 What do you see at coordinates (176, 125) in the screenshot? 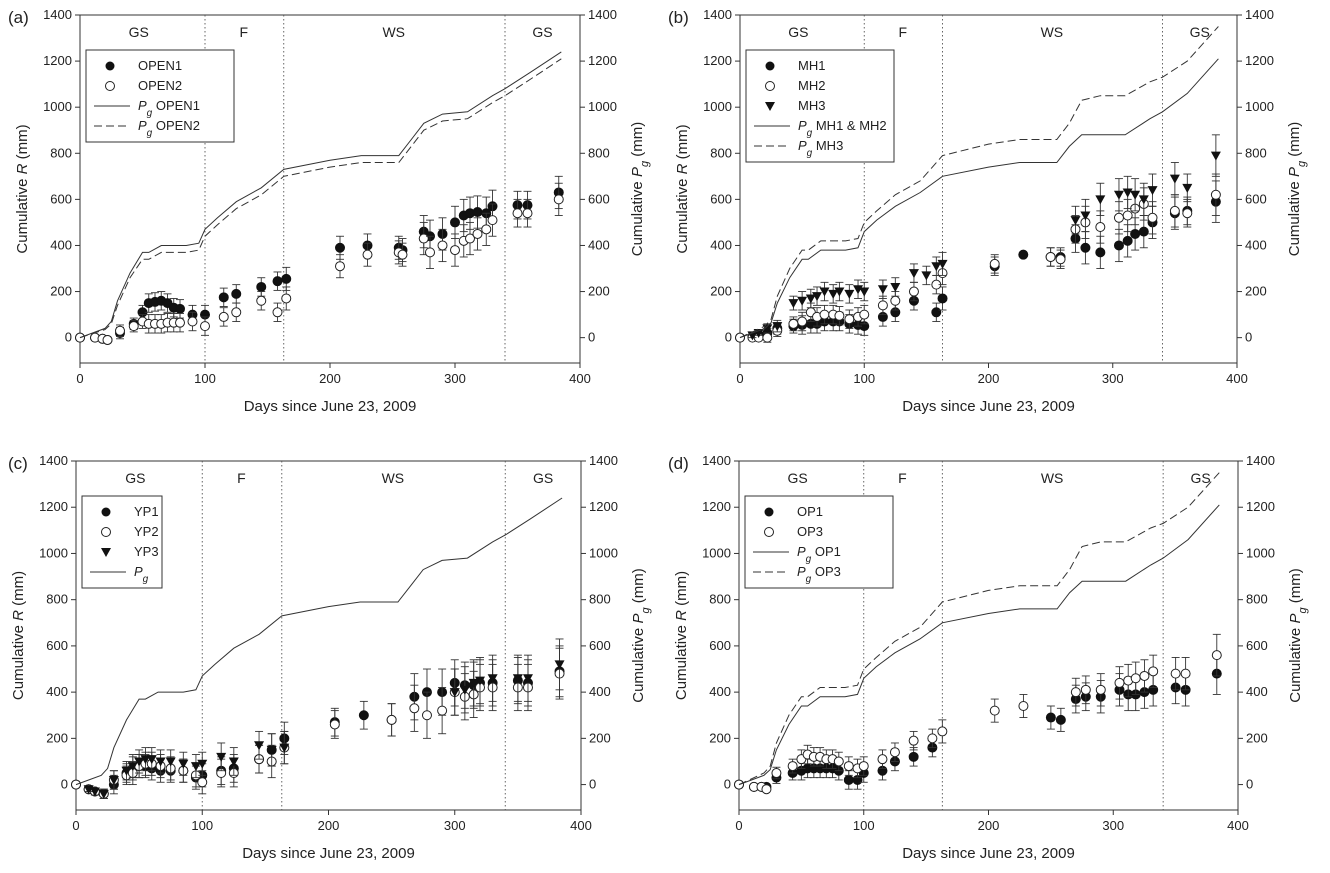
I see `legend-label-text: OPEN2` at bounding box center [176, 125].